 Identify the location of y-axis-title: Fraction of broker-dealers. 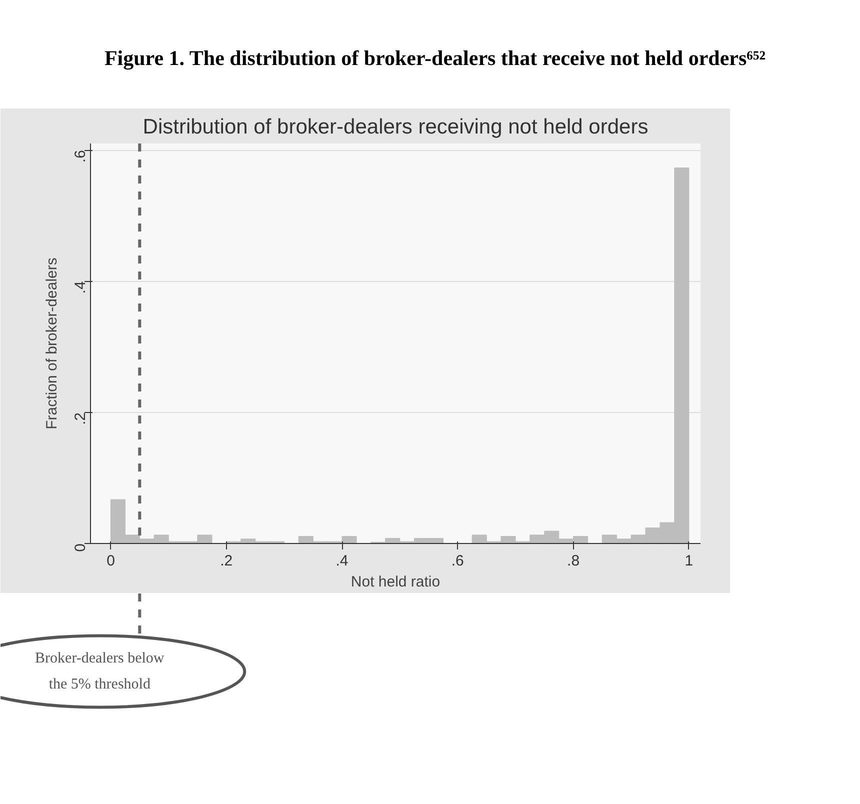
(52, 344).